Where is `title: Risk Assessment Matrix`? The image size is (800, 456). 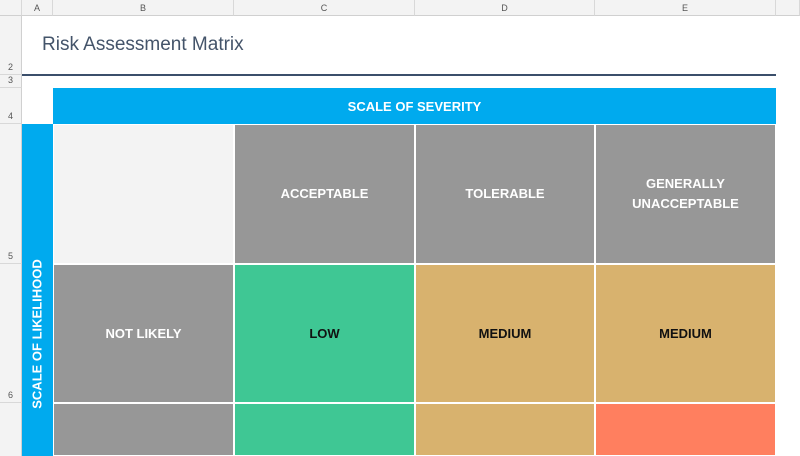 title: Risk Assessment Matrix is located at coordinates (143, 44).